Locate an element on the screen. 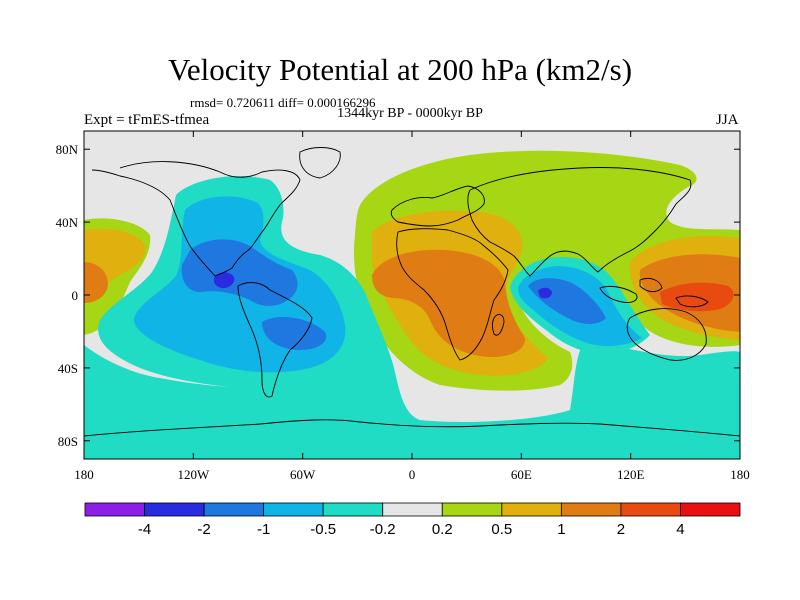  colorbar-label: -2 is located at coordinates (203, 529).